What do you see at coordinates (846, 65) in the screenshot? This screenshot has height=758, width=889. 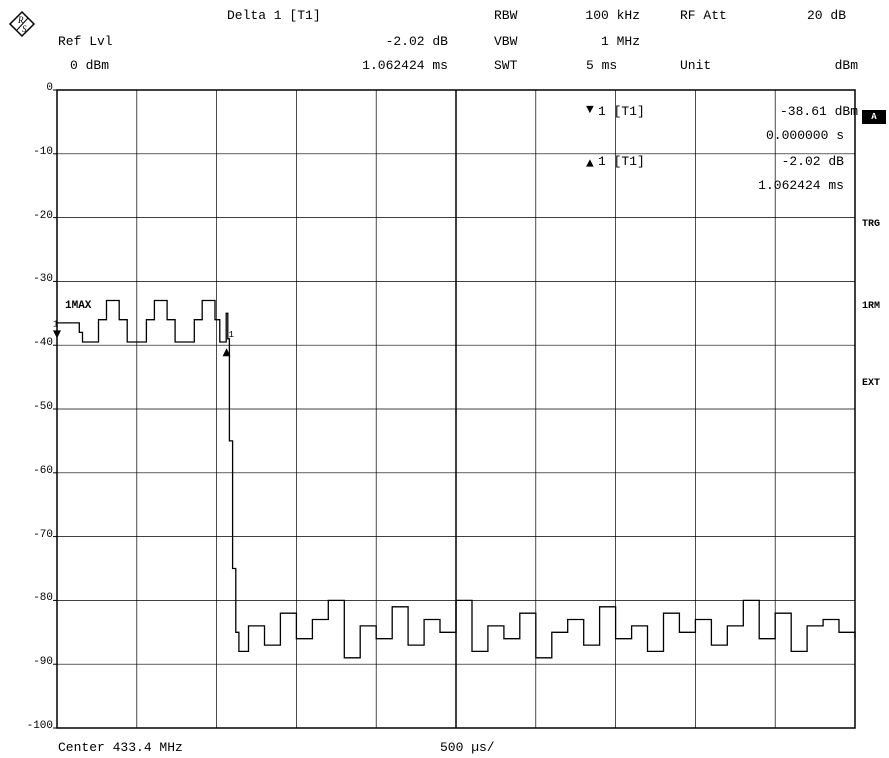 I see `unit-value: dBm` at bounding box center [846, 65].